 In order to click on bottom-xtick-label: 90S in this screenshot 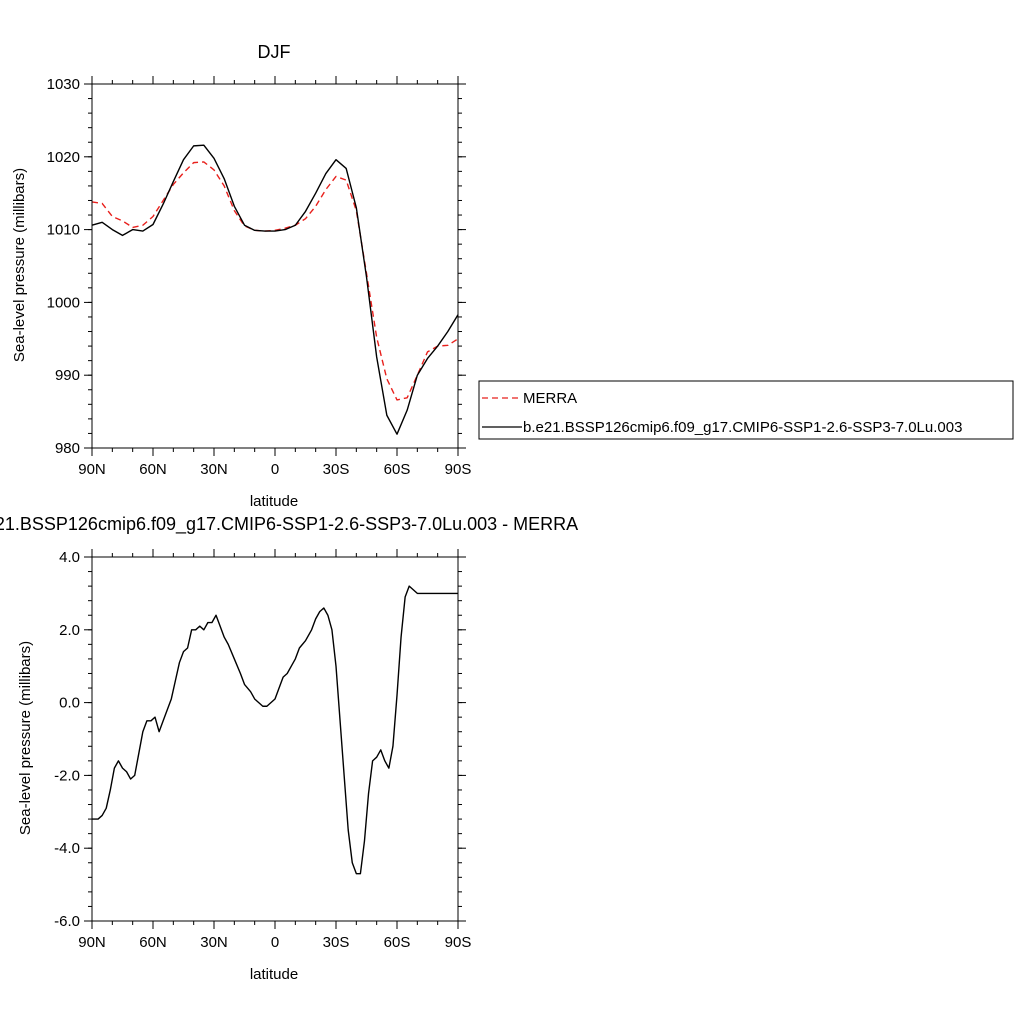, I will do `click(458, 942)`.